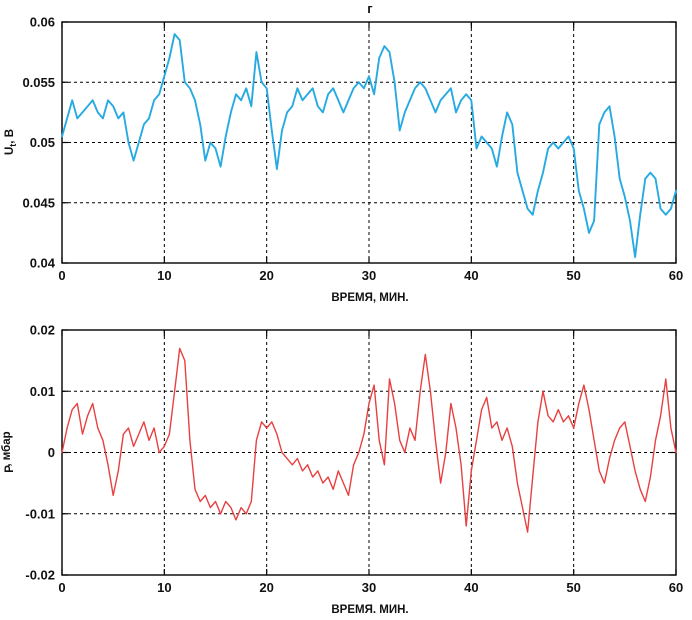 The height and width of the screenshot is (620, 692). I want to click on x-axis-label: ВРЕМЯ. МИН., so click(369, 610).